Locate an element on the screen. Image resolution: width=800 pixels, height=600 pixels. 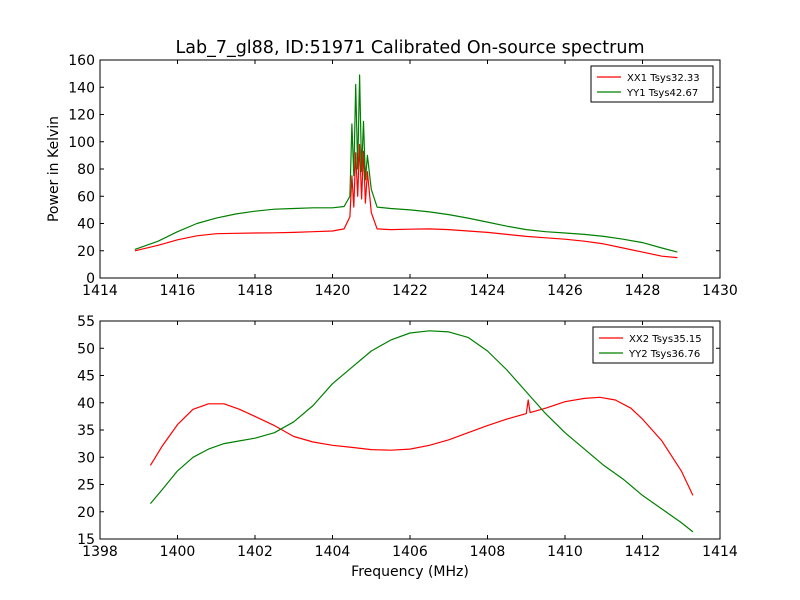
x-tick-label: 1410 is located at coordinates (565, 552).